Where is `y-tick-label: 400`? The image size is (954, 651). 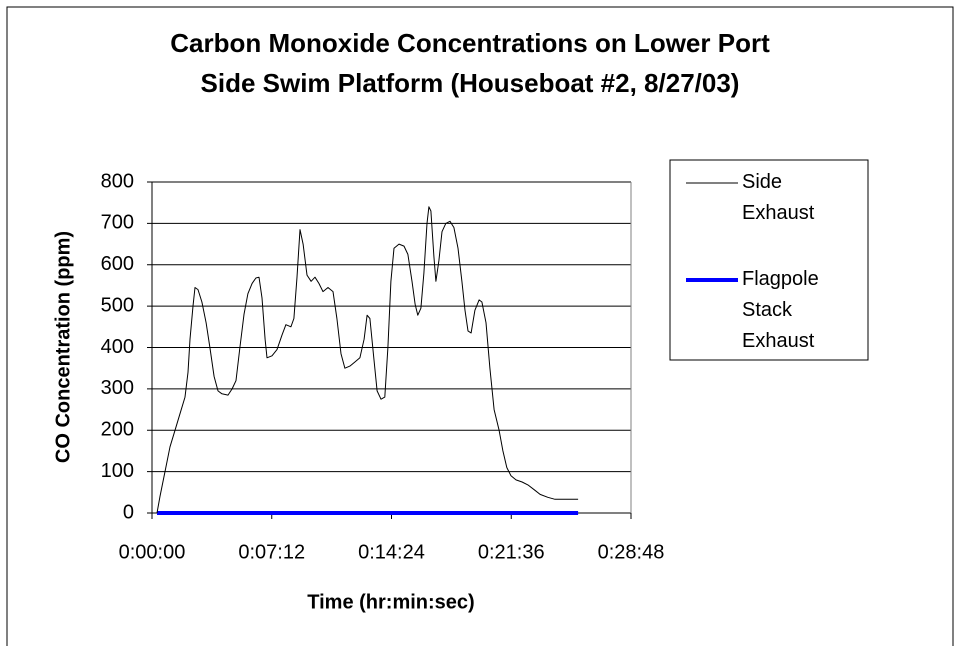 y-tick-label: 400 is located at coordinates (117, 347).